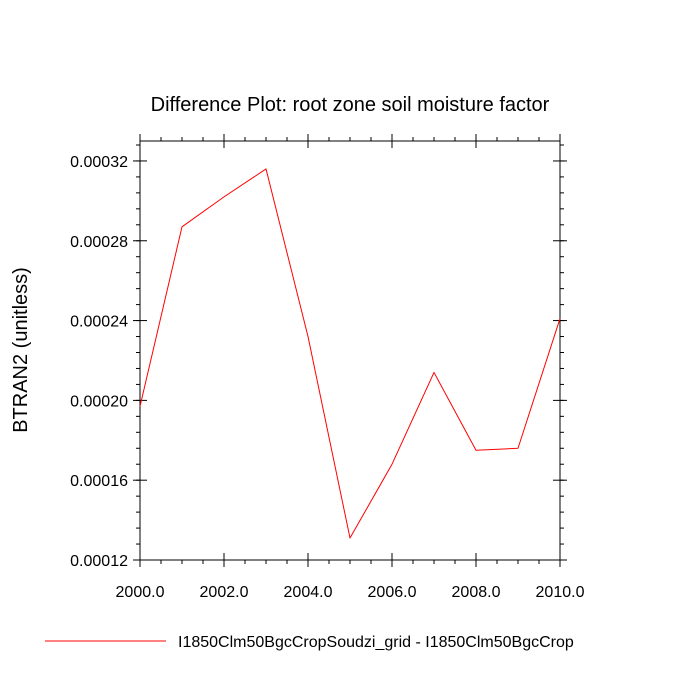 This screenshot has height=700, width=700. Describe the element at coordinates (224, 592) in the screenshot. I see `x-tick-label: 2002.0` at that location.